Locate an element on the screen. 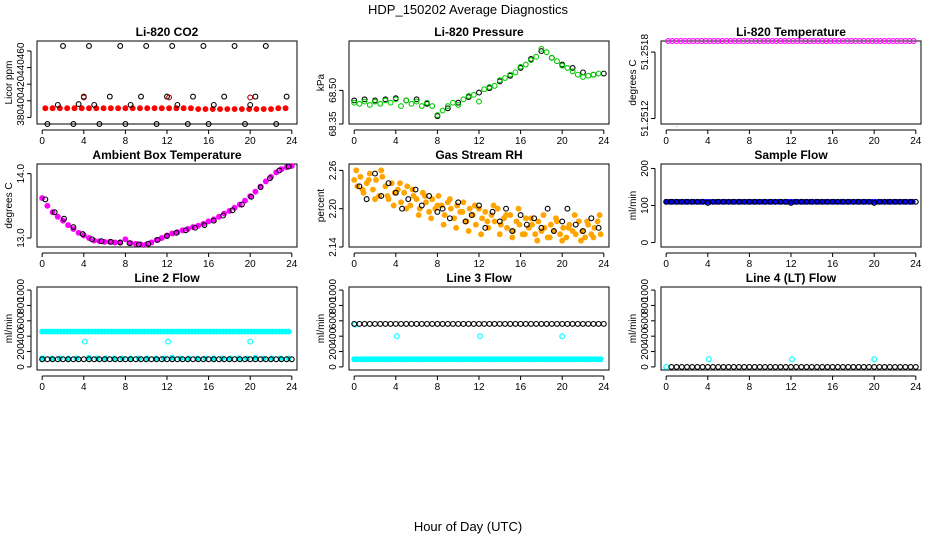 The width and height of the screenshot is (936, 540). chart-title-co2: Li-820 CO2 is located at coordinates (167, 32).